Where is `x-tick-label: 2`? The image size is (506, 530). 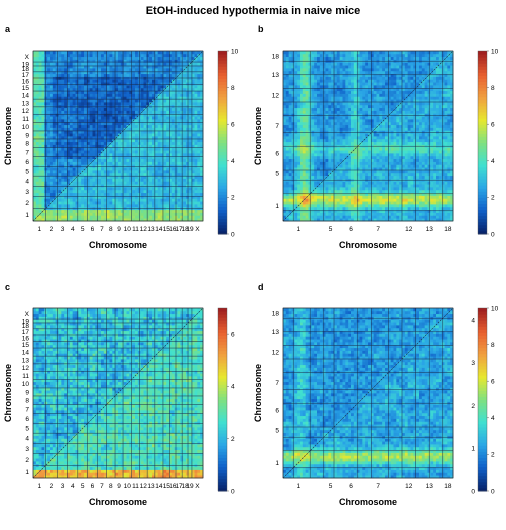
x-tick-label: 2 is located at coordinates (52, 229).